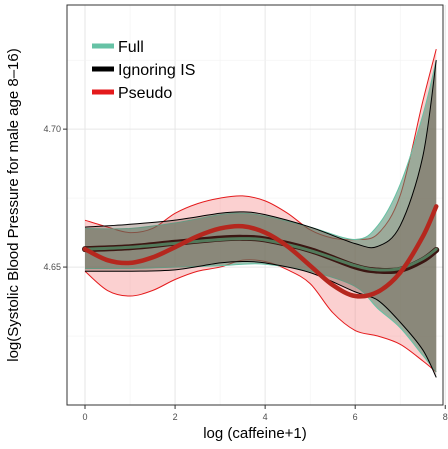  Describe the element at coordinates (52, 267) in the screenshot. I see `y-tick-label: 4.65` at that location.